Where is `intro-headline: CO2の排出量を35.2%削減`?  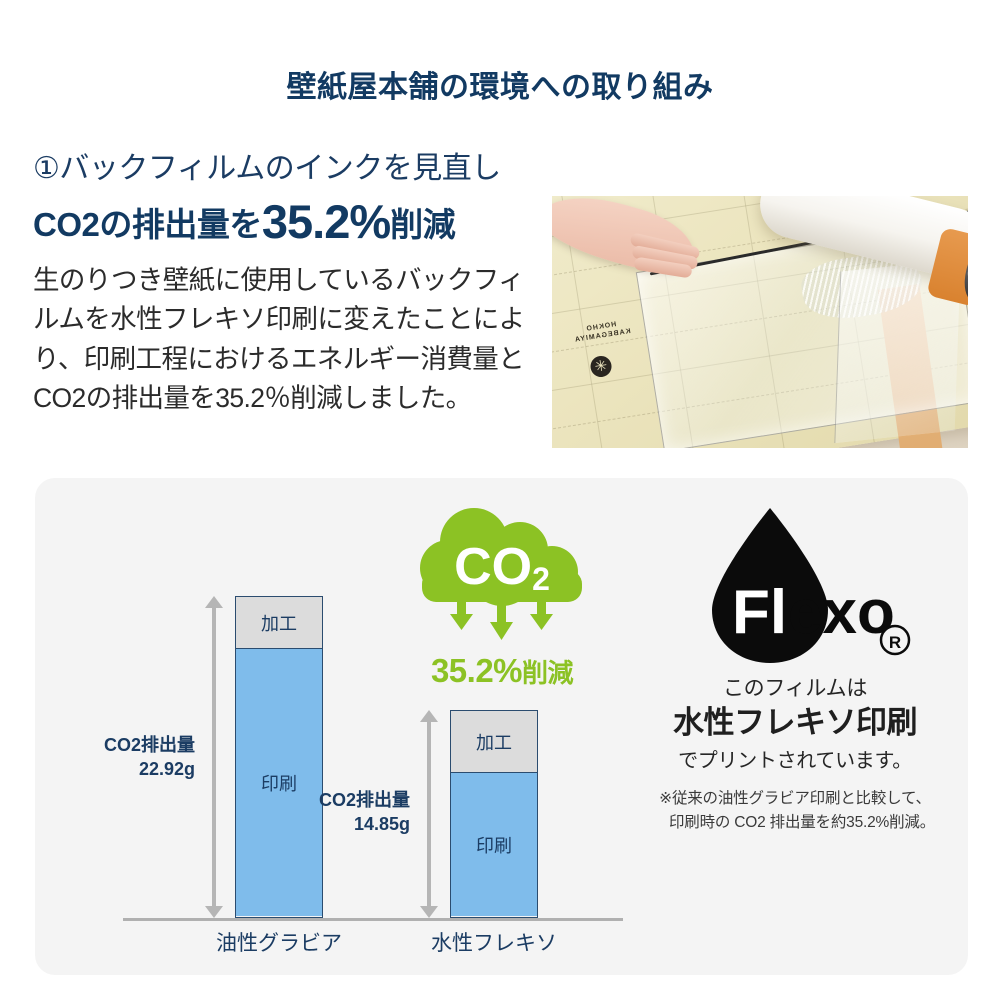
intro-headline: CO2の排出量を35.2%削減 is located at coordinates (288, 221).